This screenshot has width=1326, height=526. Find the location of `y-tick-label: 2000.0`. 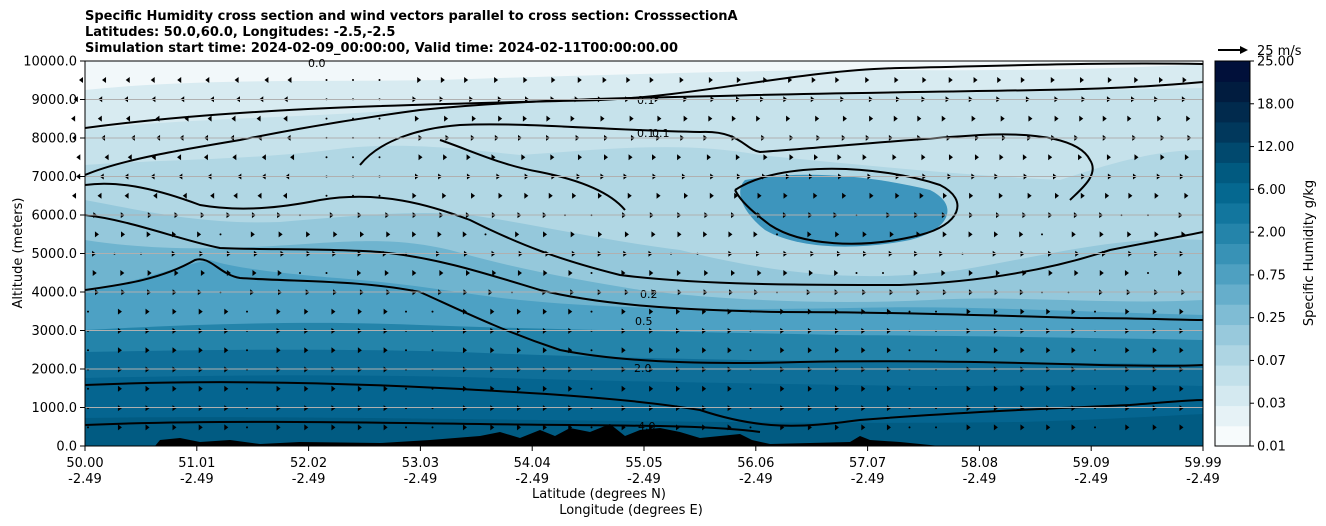

y-tick-label: 2000.0 is located at coordinates (55, 370).